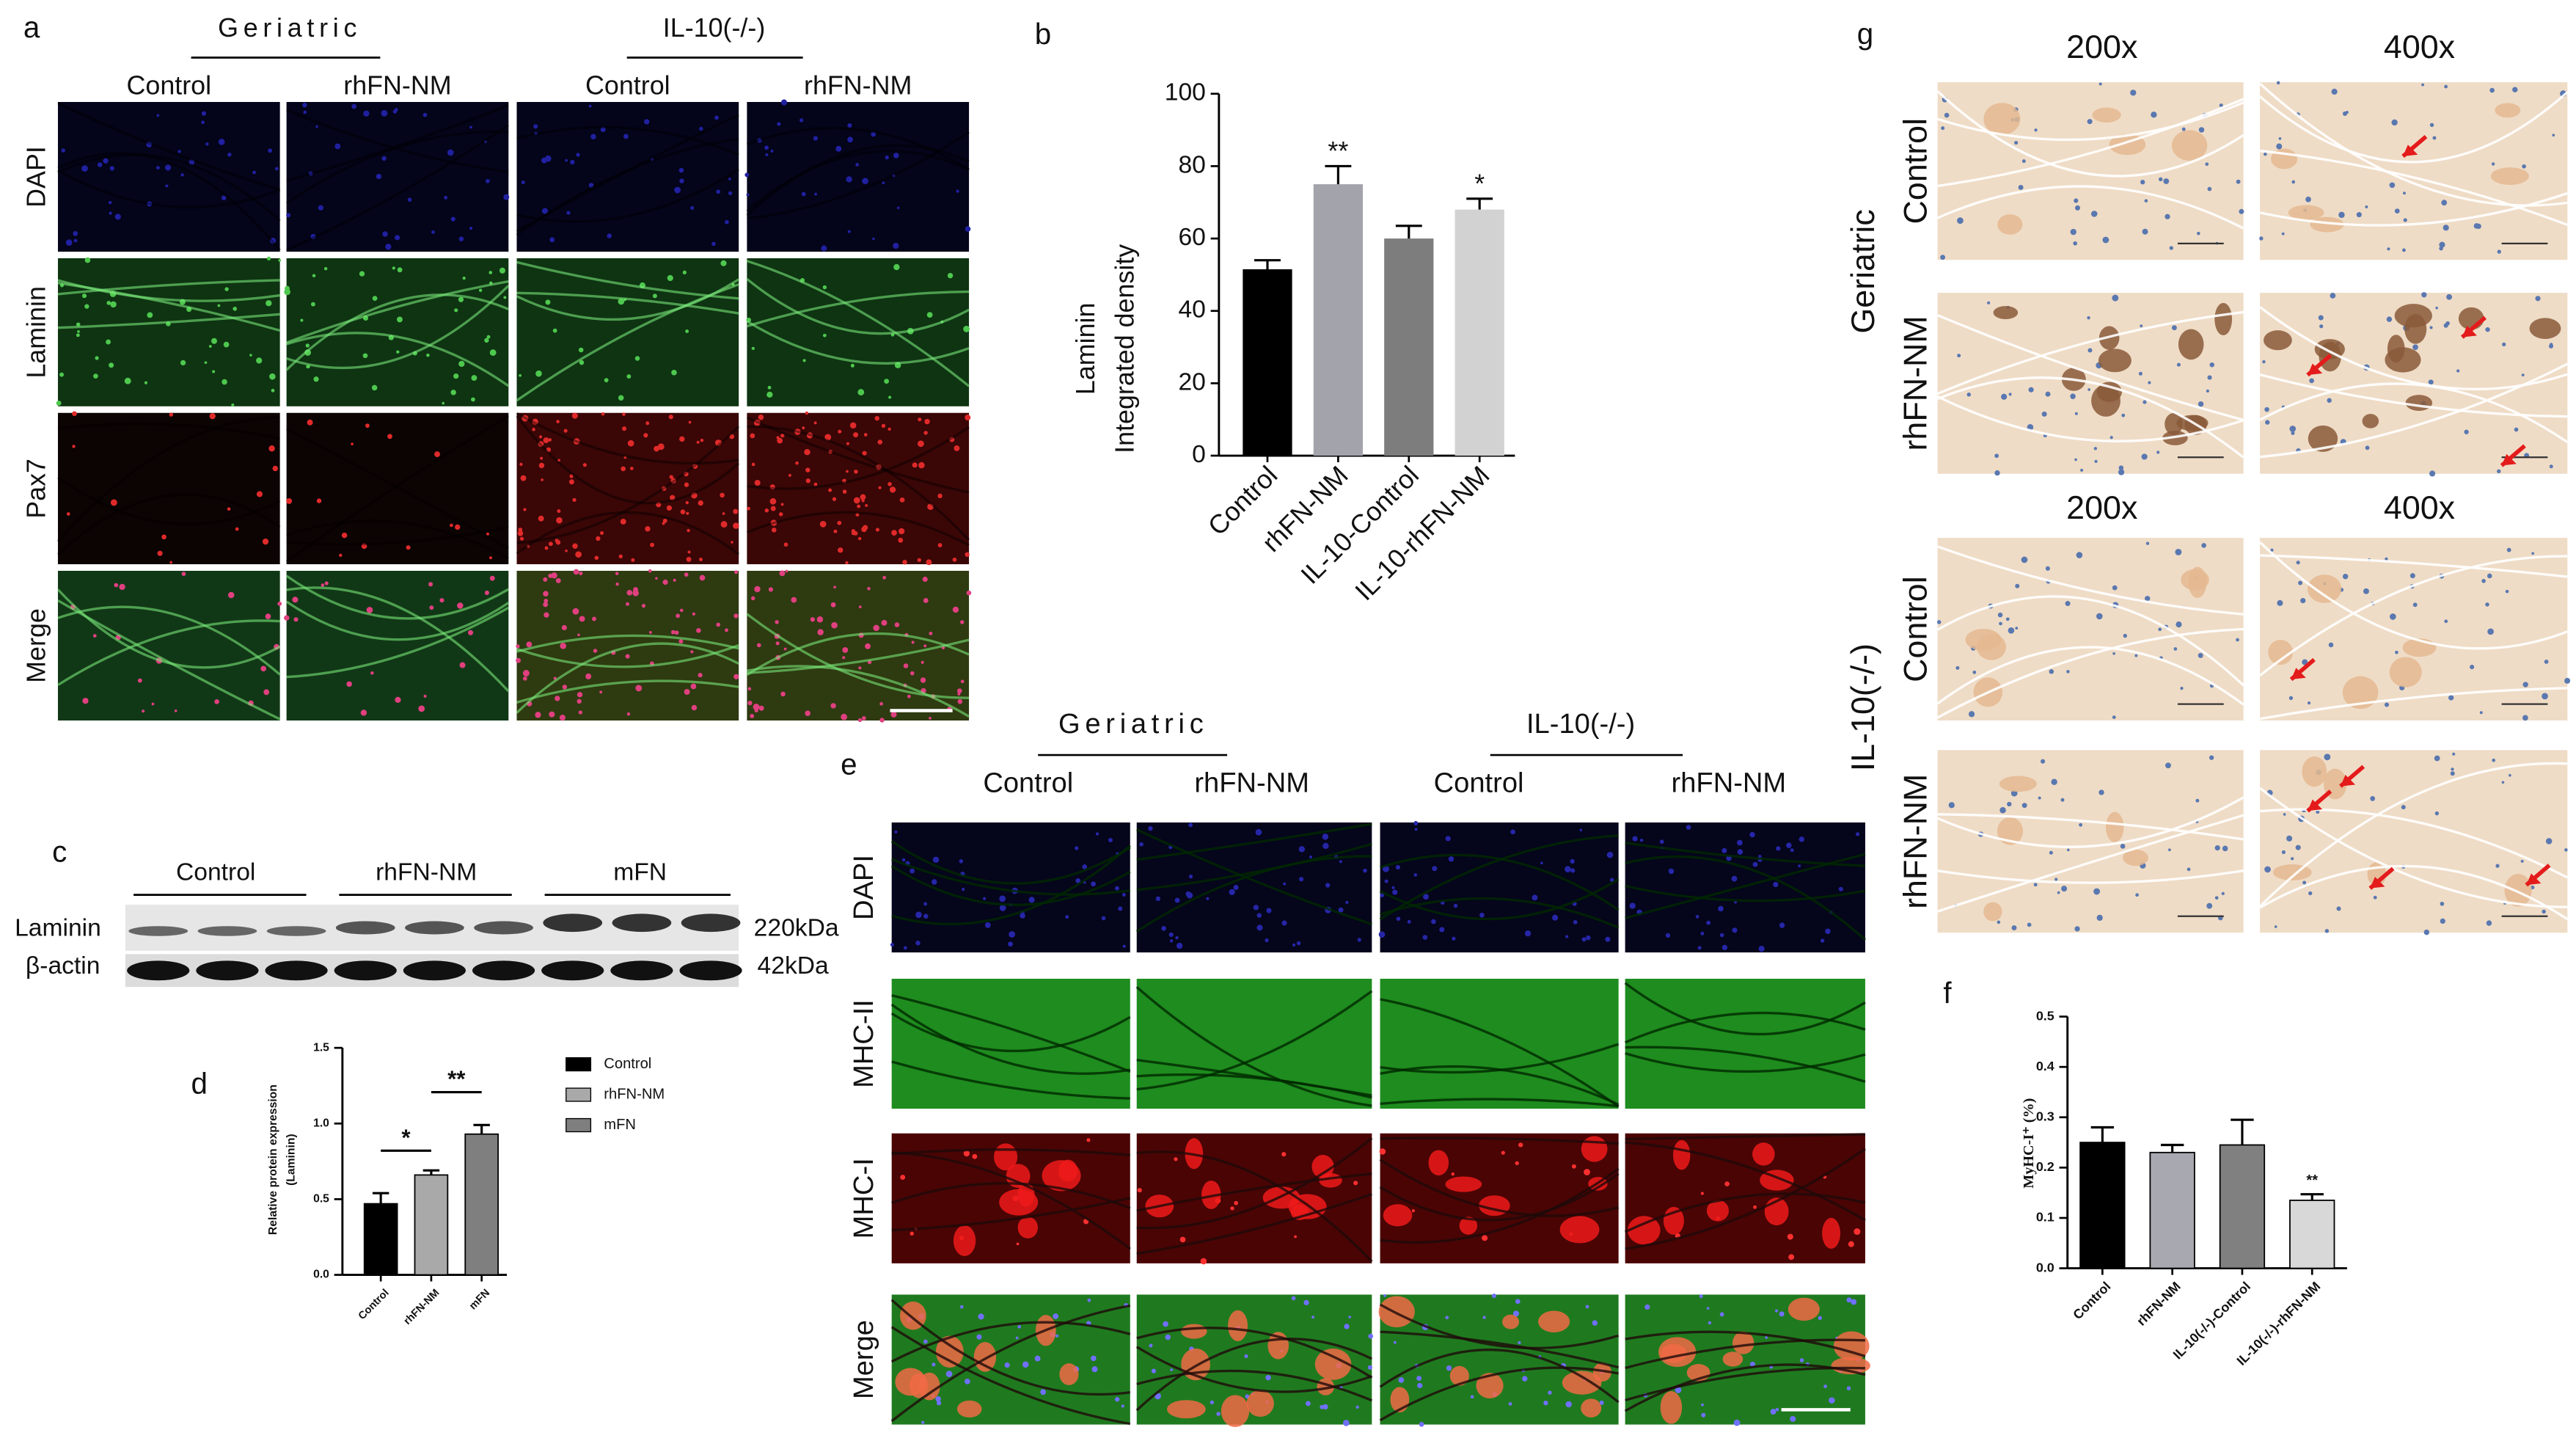 This screenshot has width=2576, height=1441. Describe the element at coordinates (628, 85) in the screenshot. I see `label: Control` at that location.